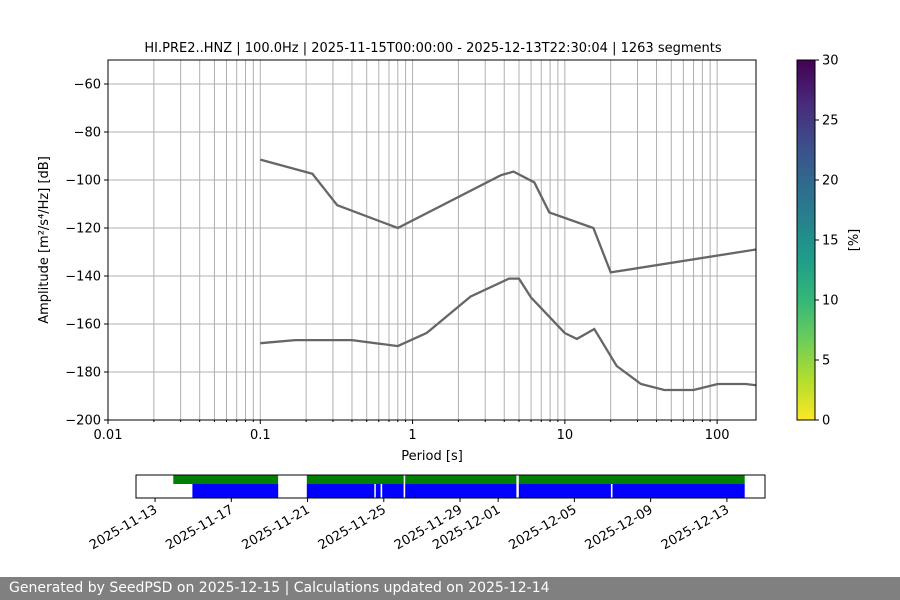 The width and height of the screenshot is (900, 600). What do you see at coordinates (826, 421) in the screenshot?
I see `colorbar-tick-label: 0` at bounding box center [826, 421].